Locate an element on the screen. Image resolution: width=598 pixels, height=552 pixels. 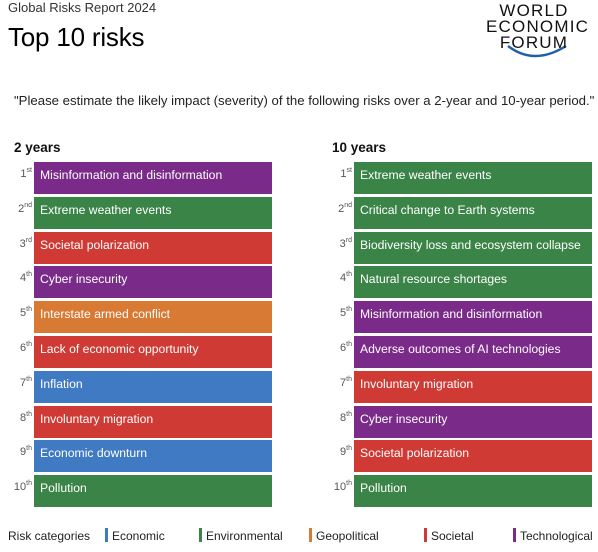
risk-bar: Adverse outcomes of AI technologies is located at coordinates (473, 351).